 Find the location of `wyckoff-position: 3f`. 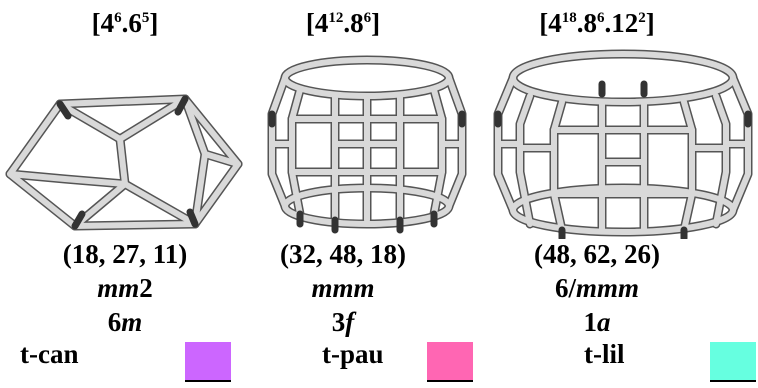

wyckoff-position: 3f is located at coordinates (343, 322).